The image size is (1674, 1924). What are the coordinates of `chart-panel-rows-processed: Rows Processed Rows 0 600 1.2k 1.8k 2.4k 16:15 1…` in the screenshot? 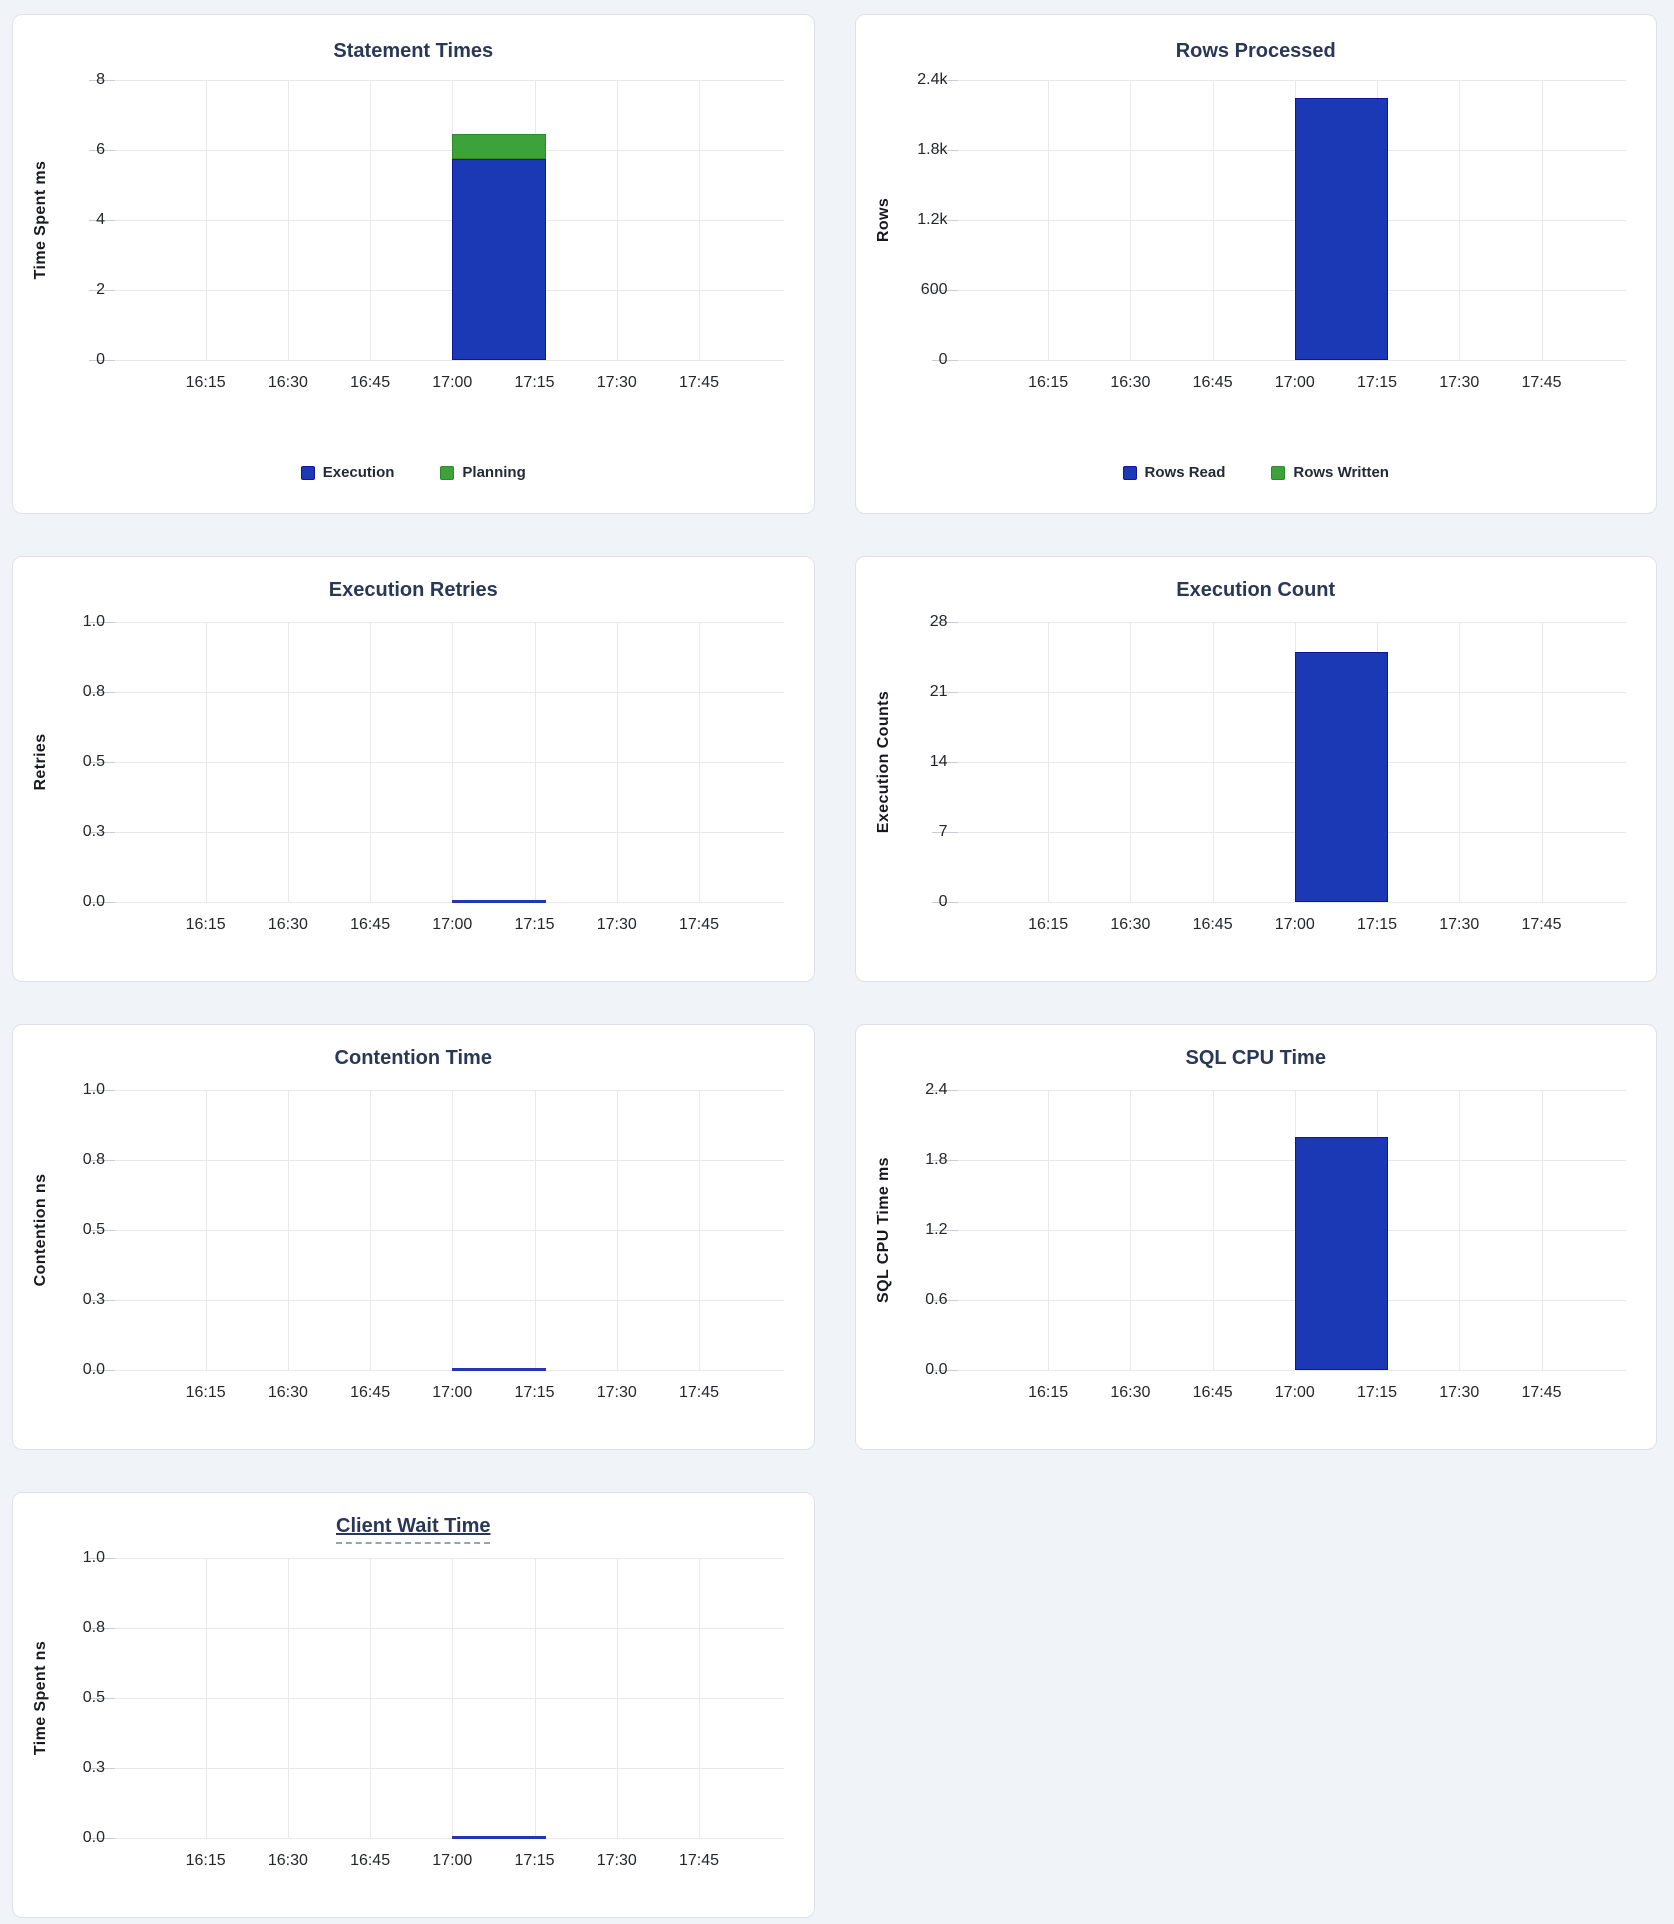 It's located at (1255, 264).